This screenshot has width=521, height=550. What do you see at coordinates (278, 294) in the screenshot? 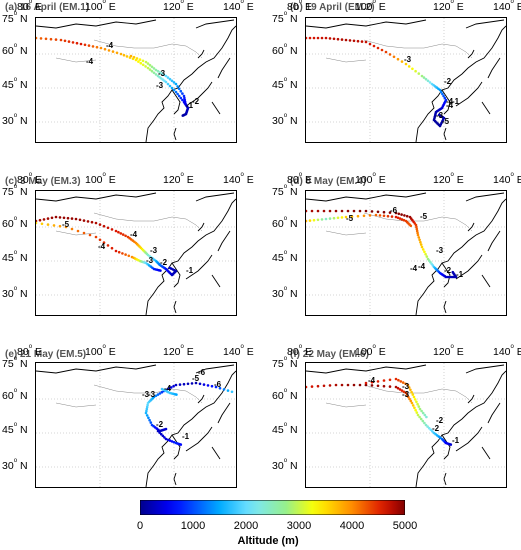
I see `latitude-value: 30` at bounding box center [278, 294].